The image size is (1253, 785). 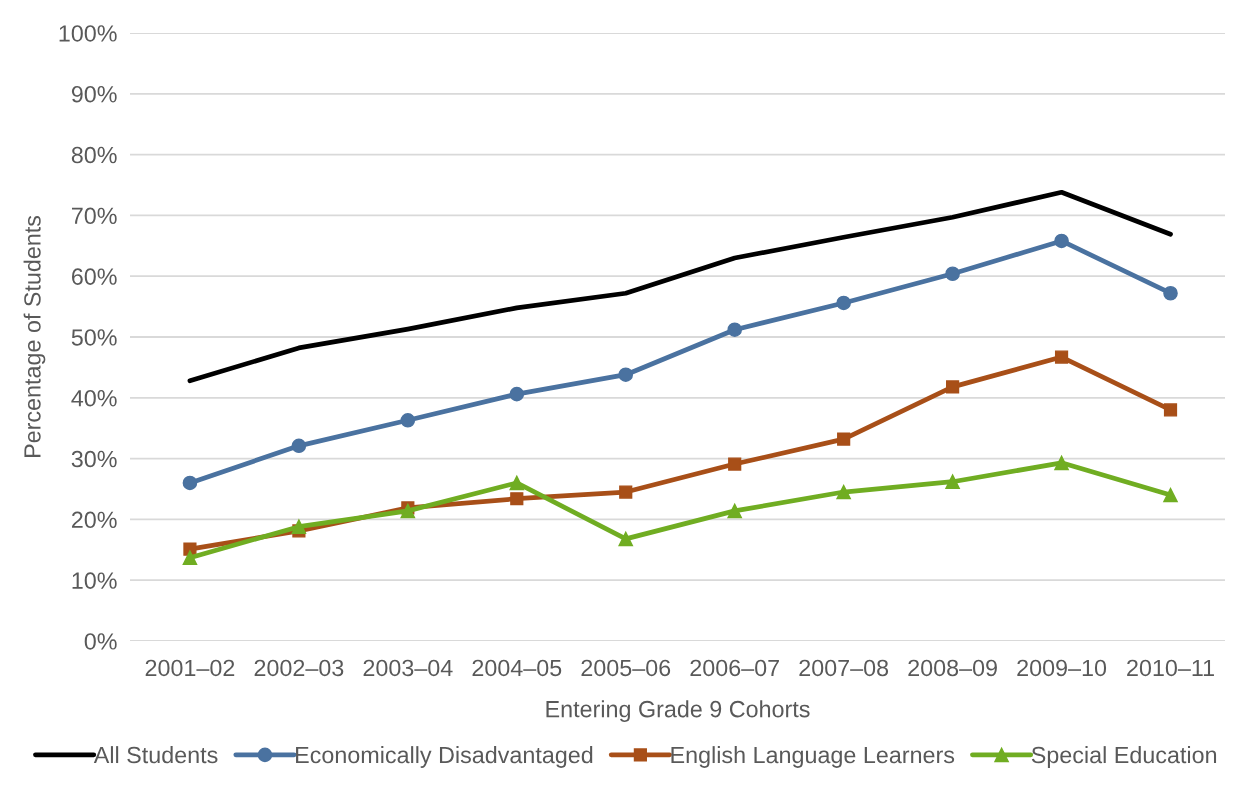 I want to click on legend-label: Economically Disadvantaged, so click(x=444, y=757).